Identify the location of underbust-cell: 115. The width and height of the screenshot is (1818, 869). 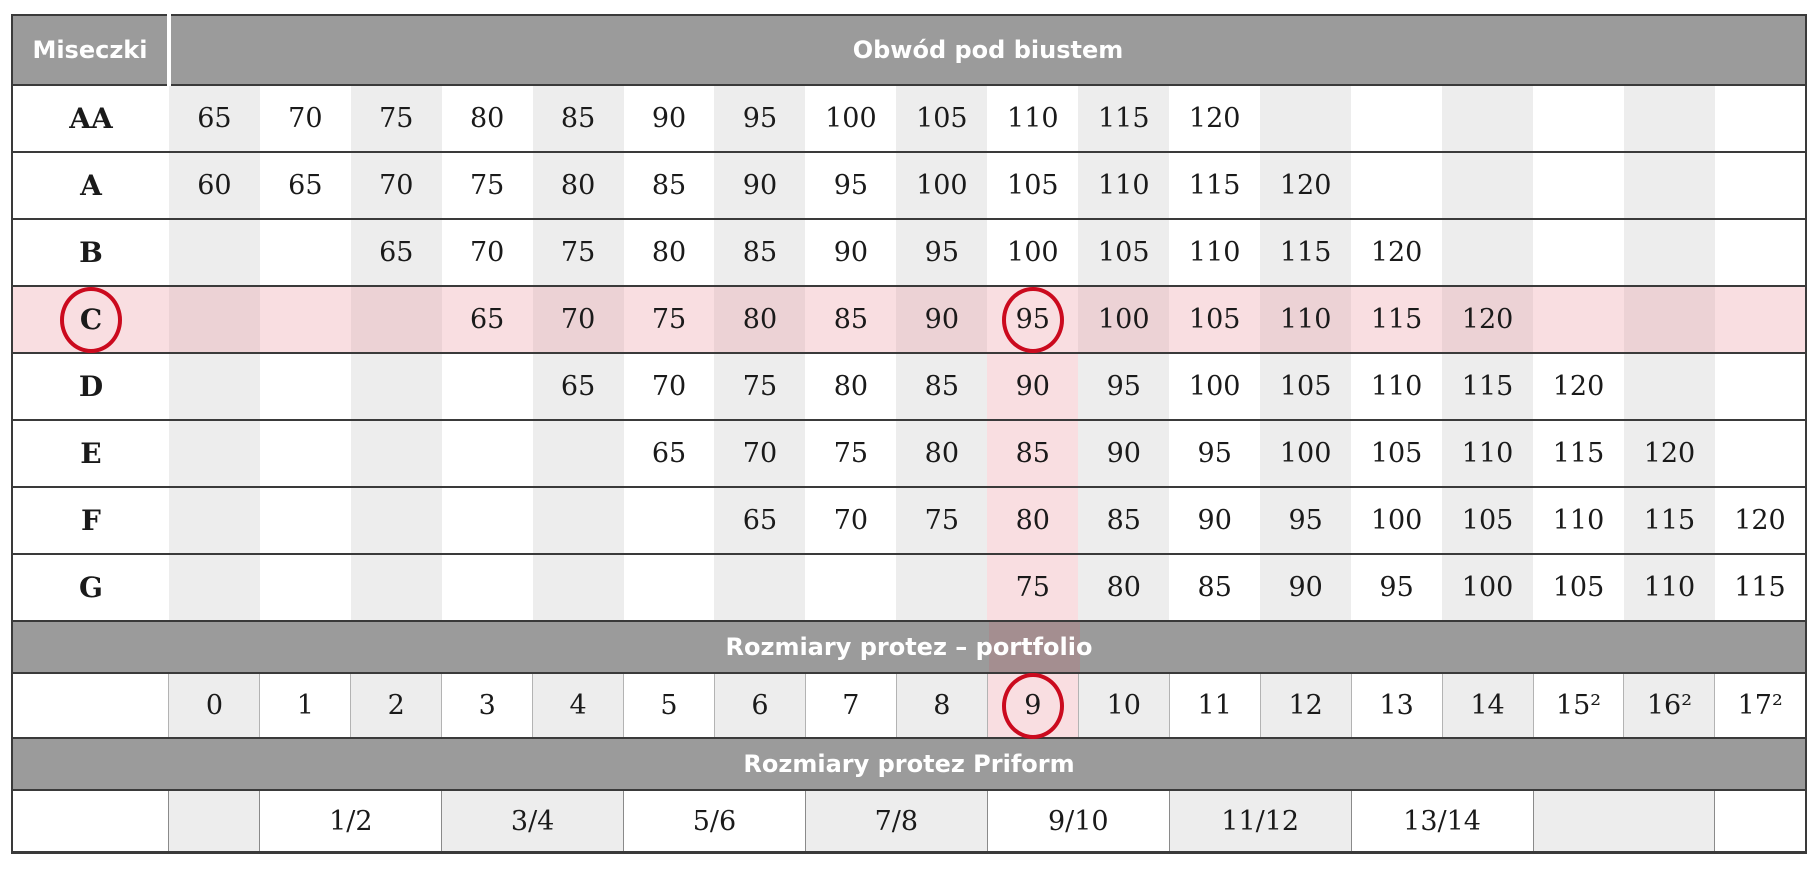
(1669, 520).